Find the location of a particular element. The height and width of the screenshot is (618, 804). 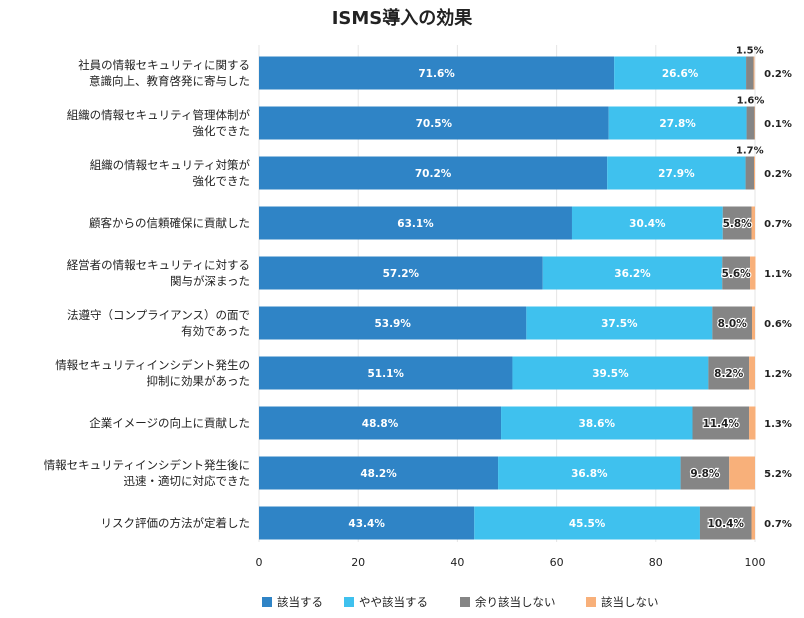

x-tick-label: 80 is located at coordinates (656, 562).